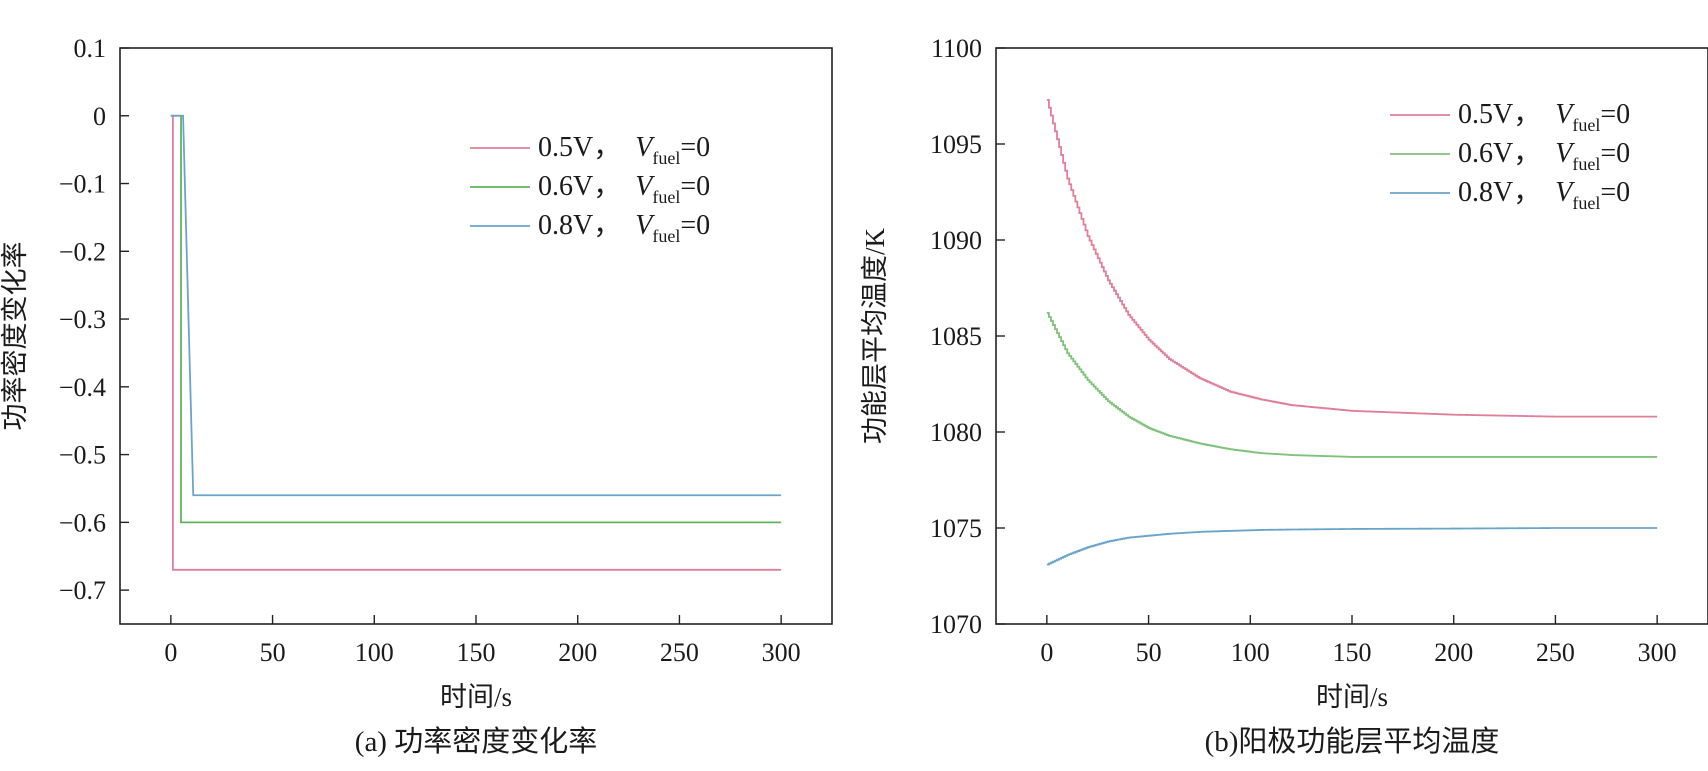  I want to click on y-tick-label: −0.3, so click(82, 319).